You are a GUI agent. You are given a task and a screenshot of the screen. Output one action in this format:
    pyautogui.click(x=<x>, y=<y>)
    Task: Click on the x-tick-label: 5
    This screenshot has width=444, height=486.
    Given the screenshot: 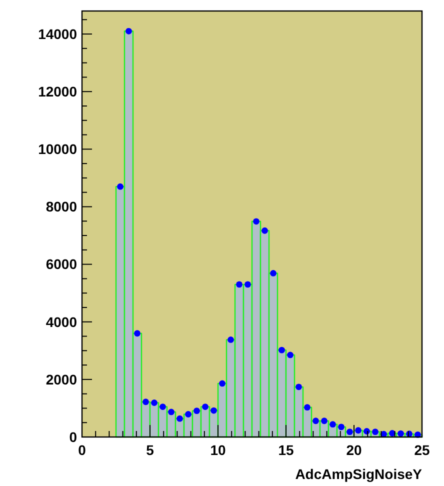 What is the action you would take?
    pyautogui.click(x=150, y=450)
    